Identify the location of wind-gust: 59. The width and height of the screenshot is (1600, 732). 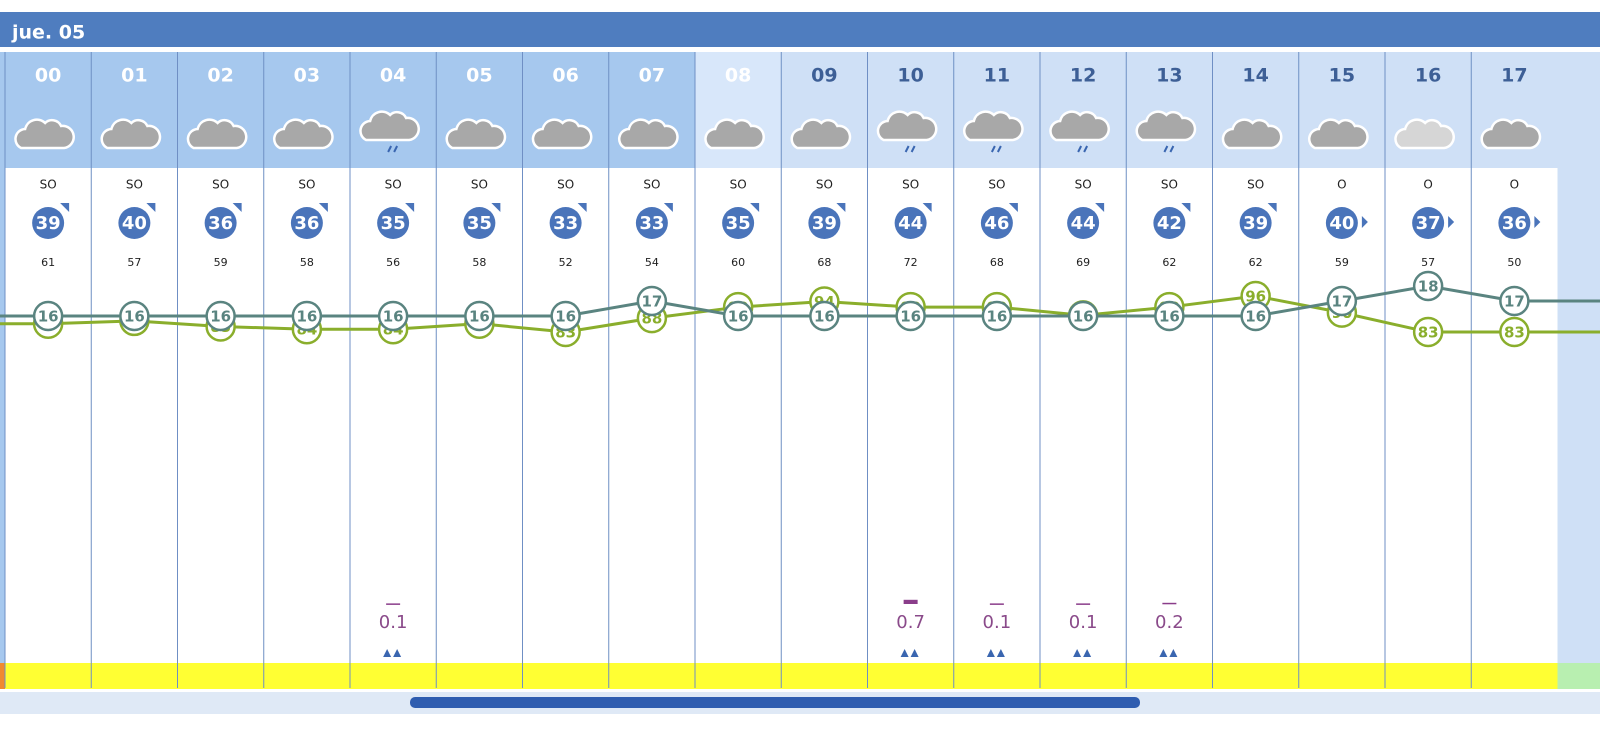
(1342, 262).